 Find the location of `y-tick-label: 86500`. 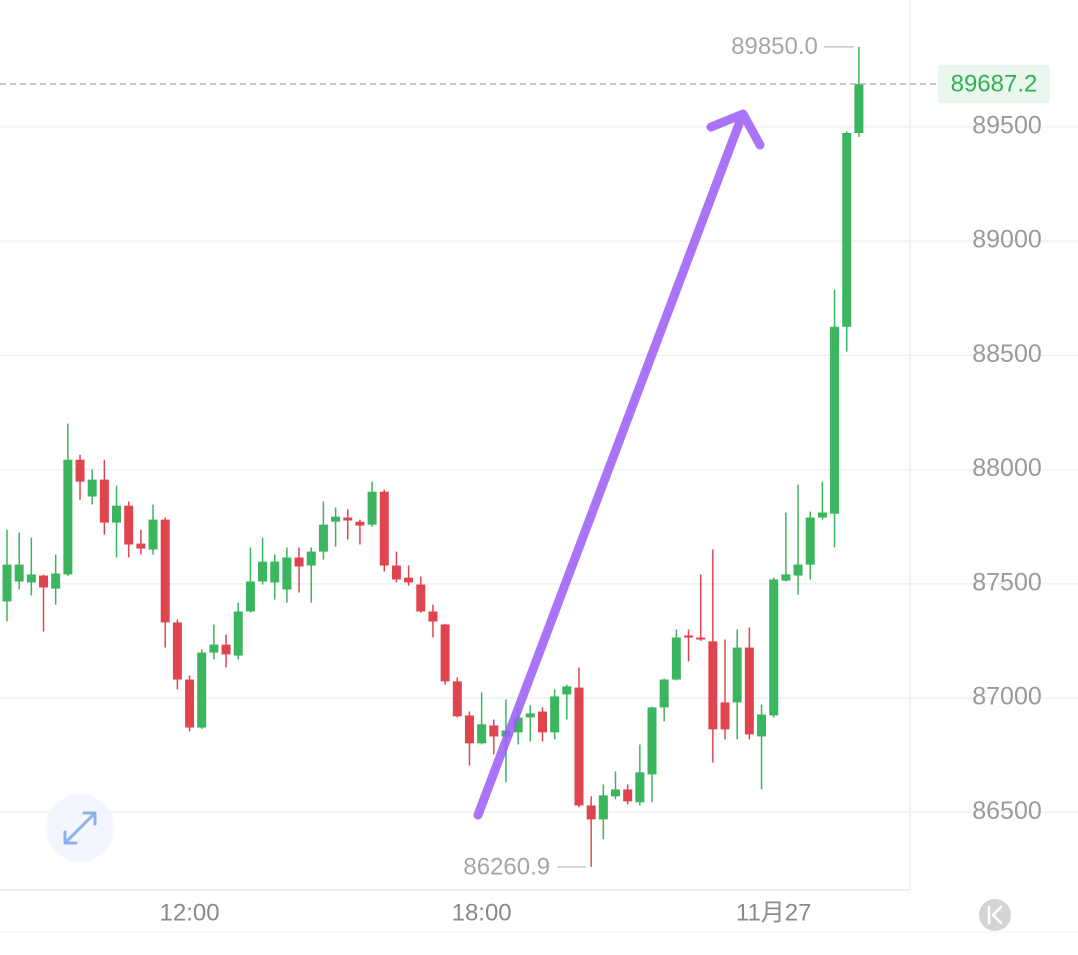

y-tick-label: 86500 is located at coordinates (1007, 811).